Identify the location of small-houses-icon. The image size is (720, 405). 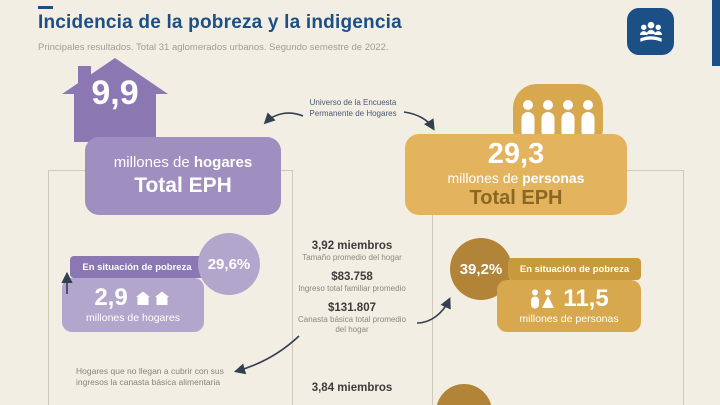
(152, 298).